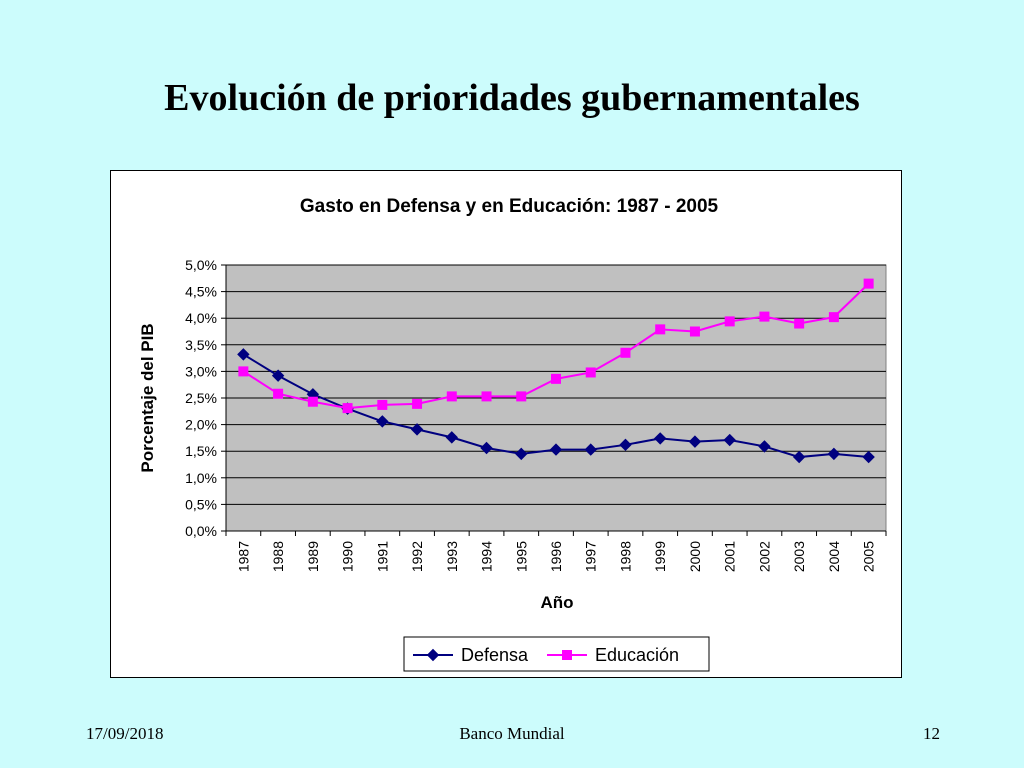 The image size is (1024, 768). Describe the element at coordinates (695, 556) in the screenshot. I see `x-tick-label: 2000` at that location.